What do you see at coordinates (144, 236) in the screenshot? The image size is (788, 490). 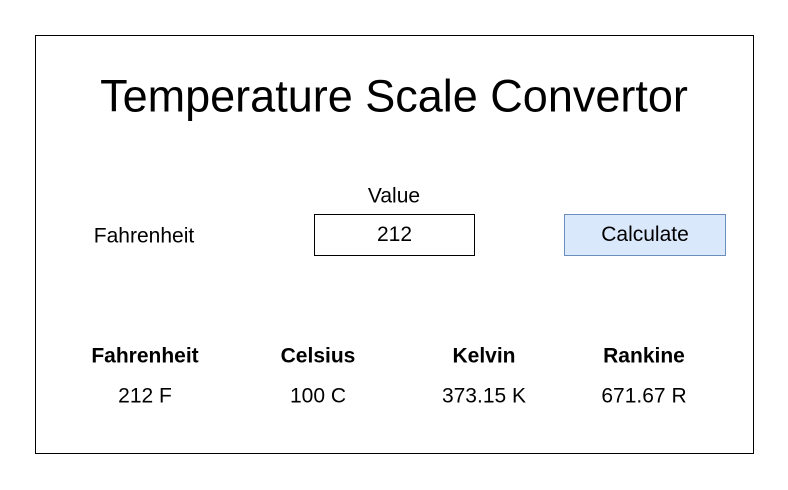 I see `input-scale-label: Fahrenheit` at bounding box center [144, 236].